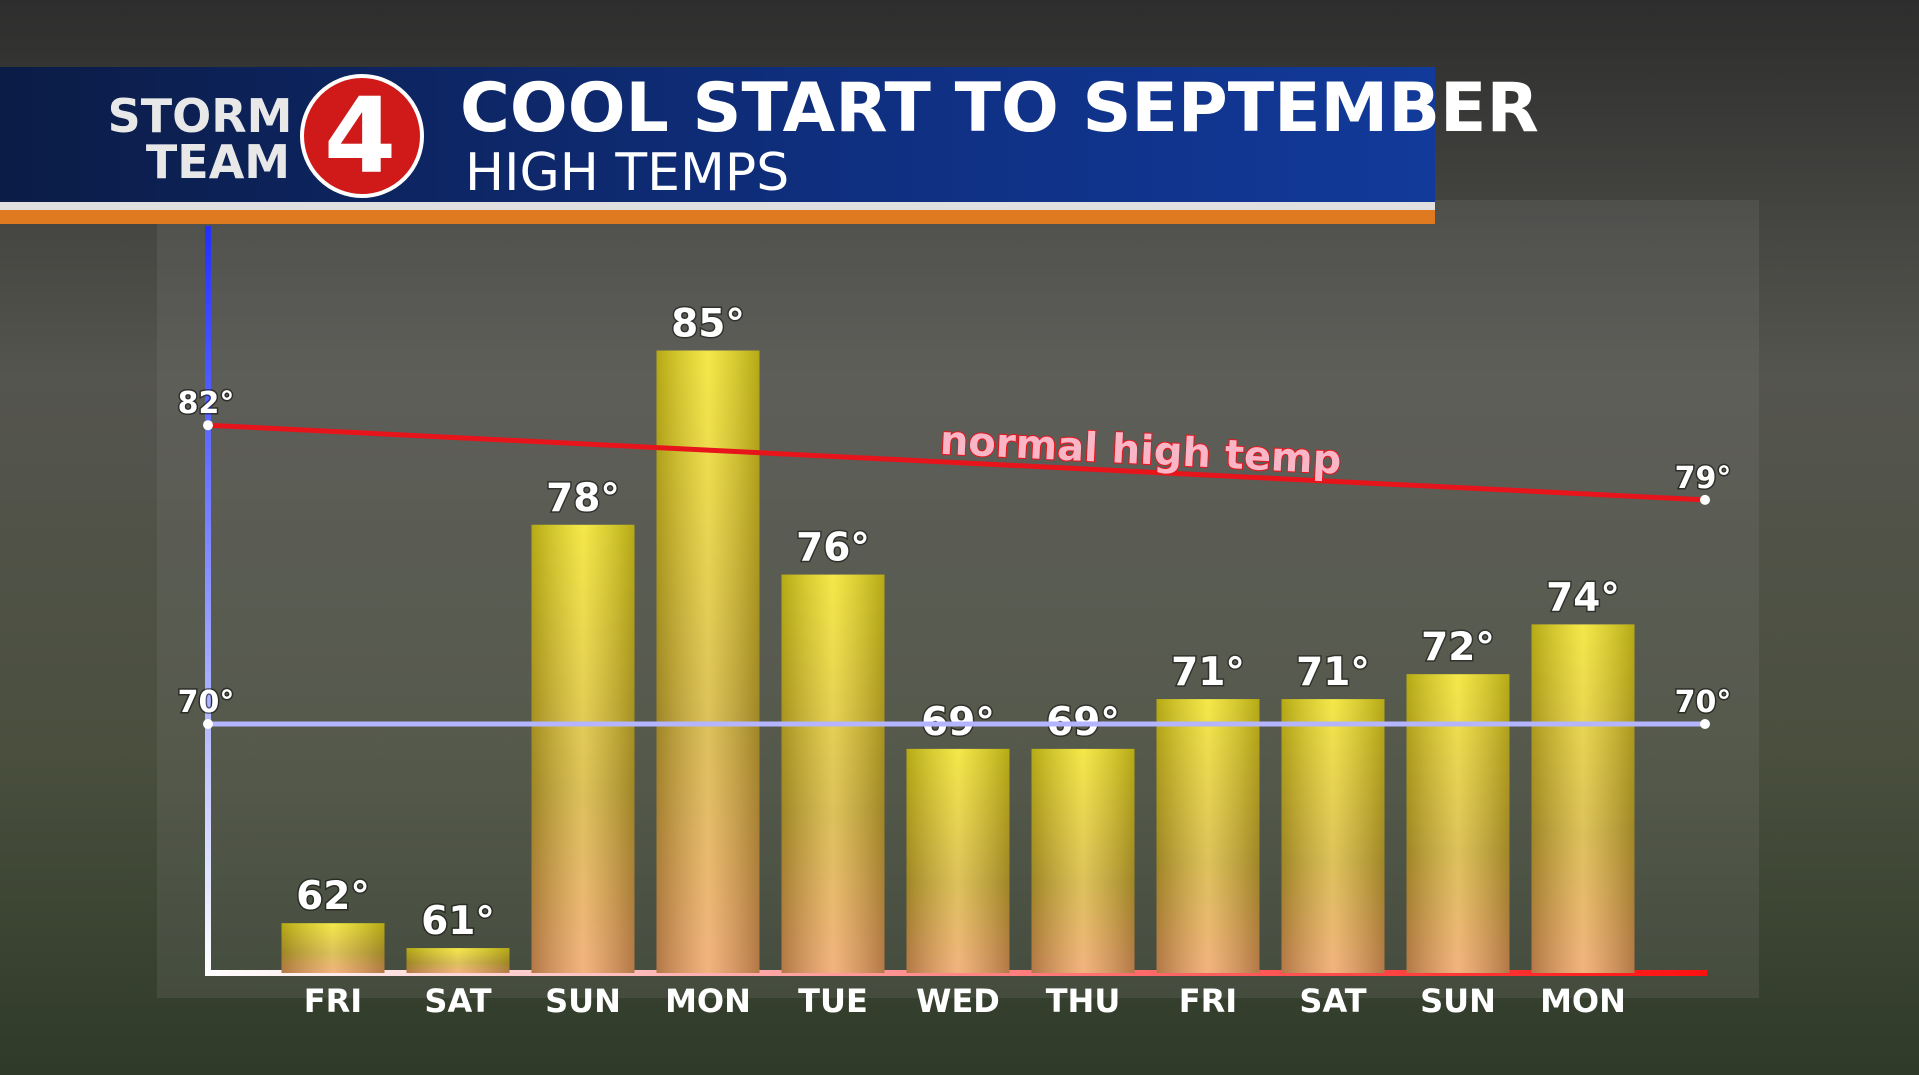 The width and height of the screenshot is (1919, 1075). I want to click on logo-number: 4, so click(360, 136).